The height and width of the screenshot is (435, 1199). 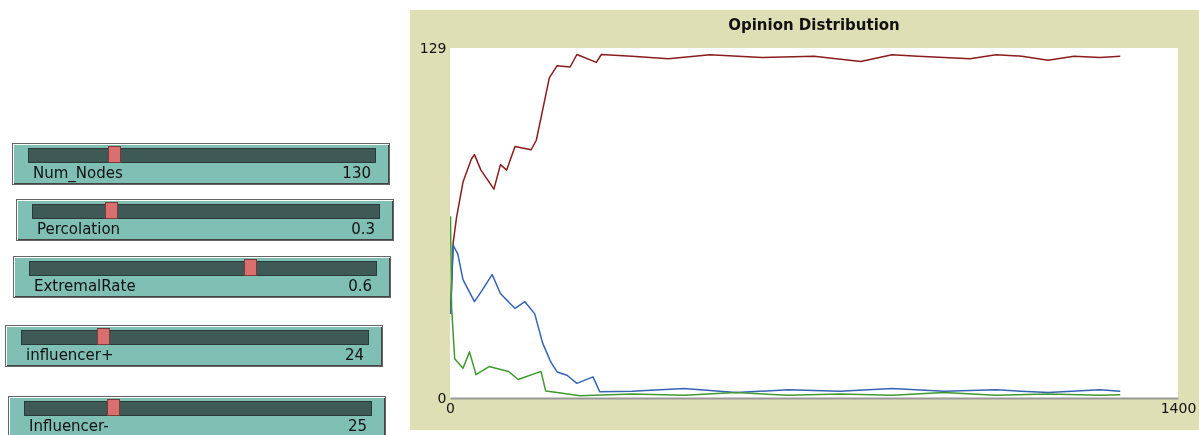 I want to click on slider: ExtremalRate 0.6, so click(x=202, y=277).